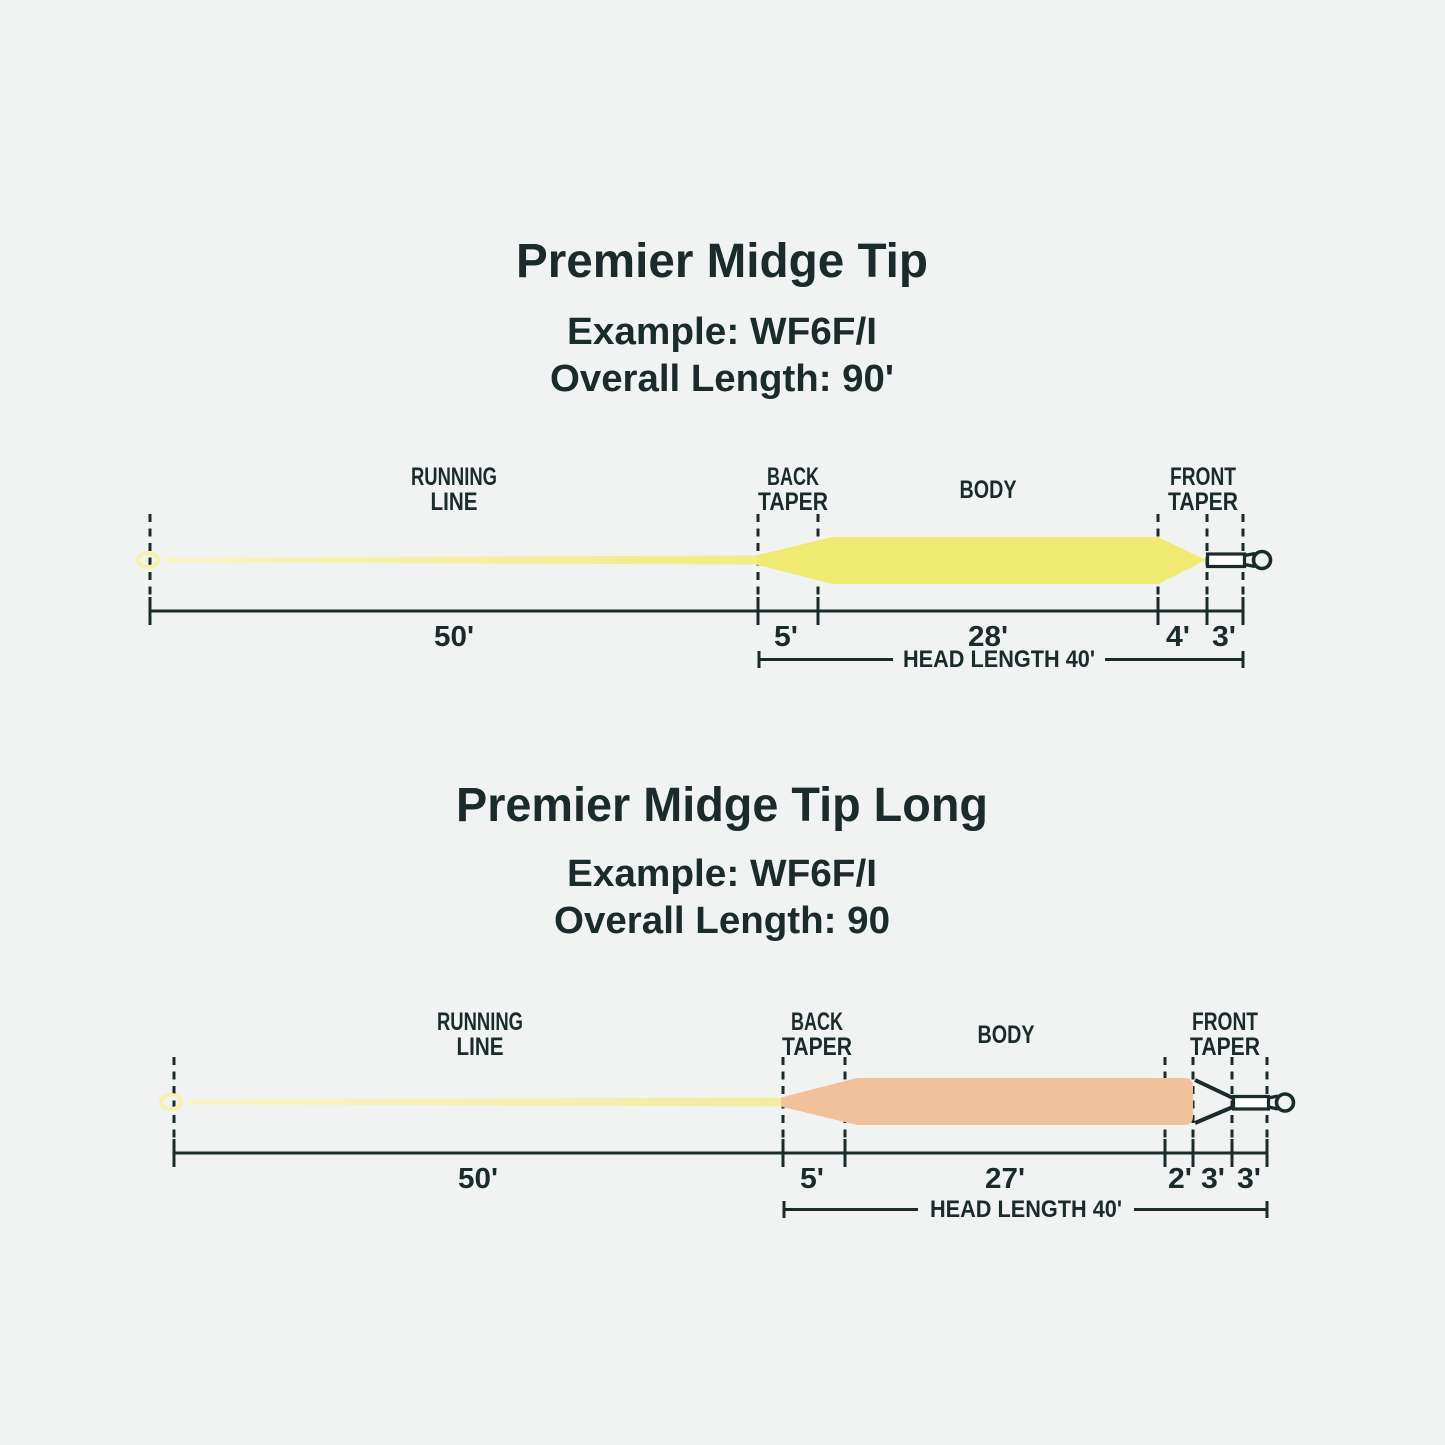 The image size is (1445, 1445). I want to click on diagram-overall-length: Overall Length: 90, so click(722, 921).